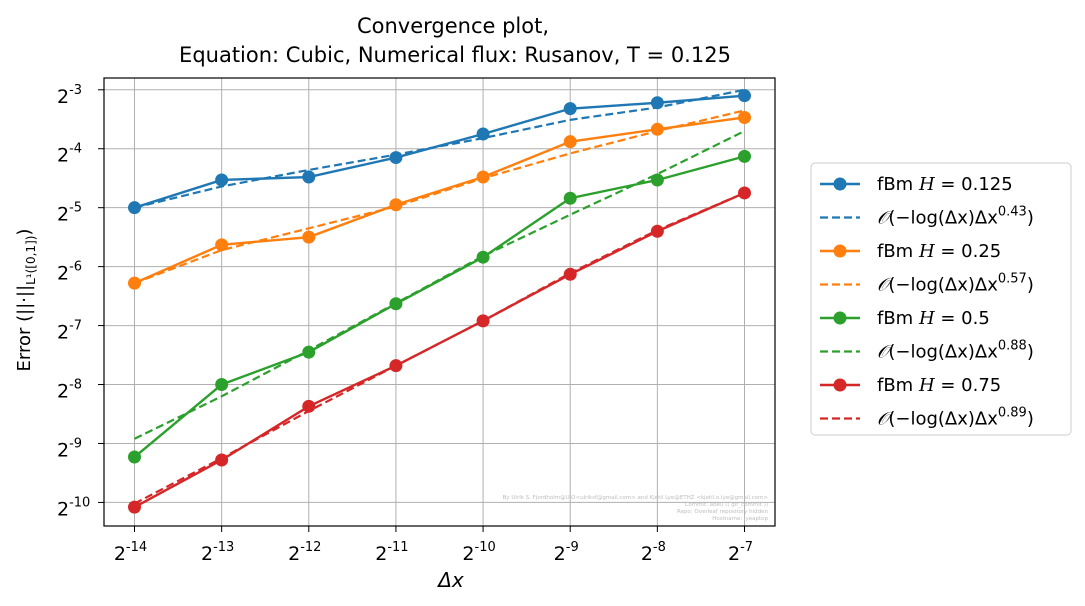 Image resolution: width=1085 pixels, height=606 pixels. I want to click on legend-fit-label: 𝒪(−log(Δx)Δx0.89), so click(955, 418).